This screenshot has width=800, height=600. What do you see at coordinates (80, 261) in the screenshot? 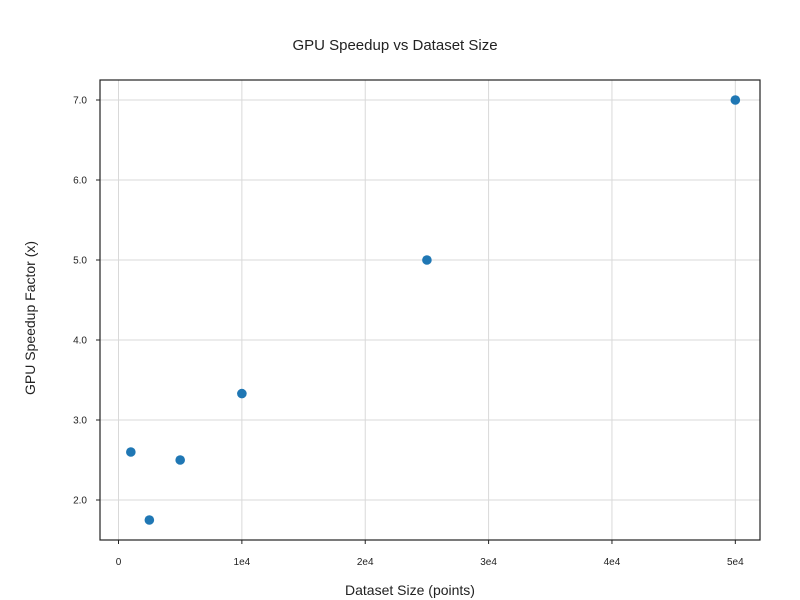
I see `y-tick-label: 5.0` at bounding box center [80, 261].